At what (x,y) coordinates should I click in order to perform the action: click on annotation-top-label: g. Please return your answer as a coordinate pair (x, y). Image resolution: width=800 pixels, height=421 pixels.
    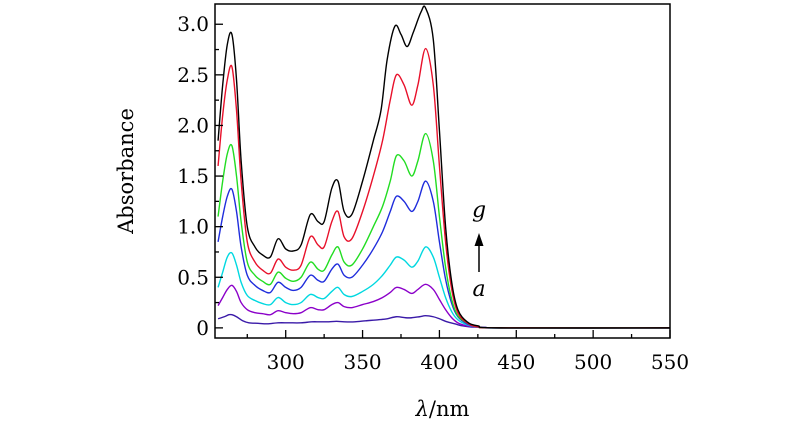
    Looking at the image, I should click on (479, 210).